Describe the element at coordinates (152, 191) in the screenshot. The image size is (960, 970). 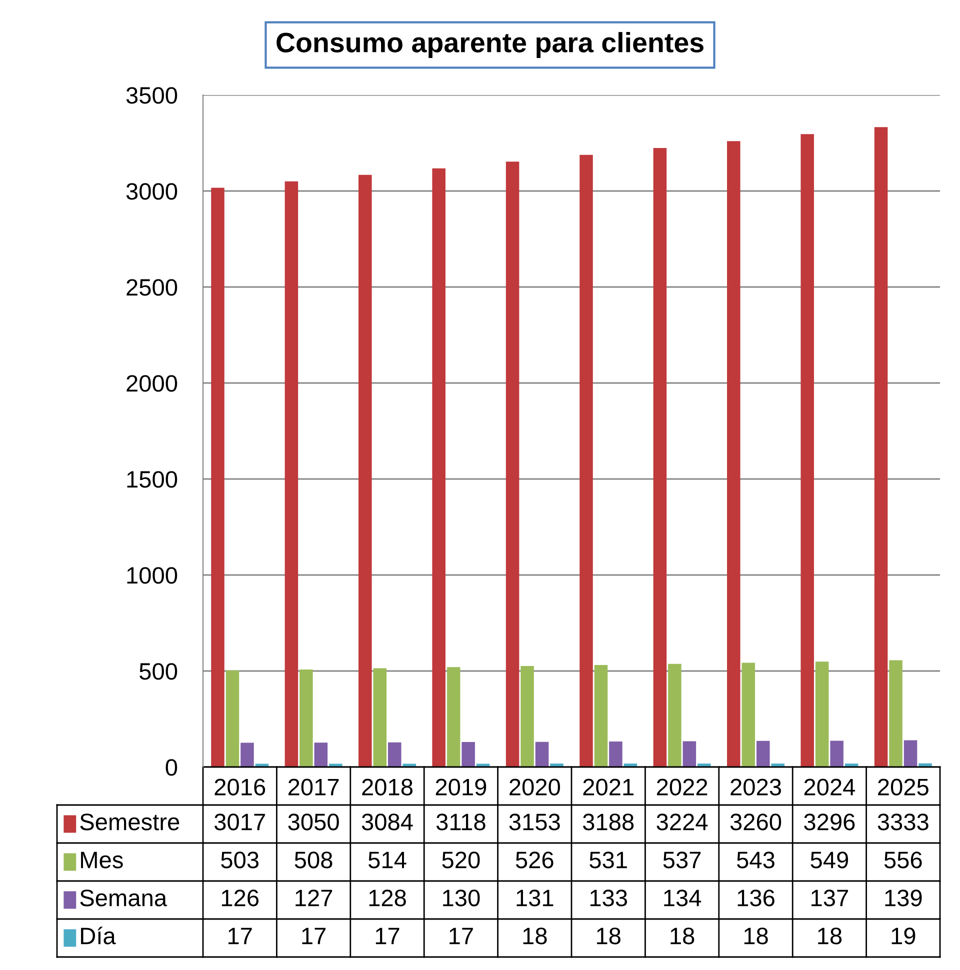
I see `y-tick-label: 3000` at that location.